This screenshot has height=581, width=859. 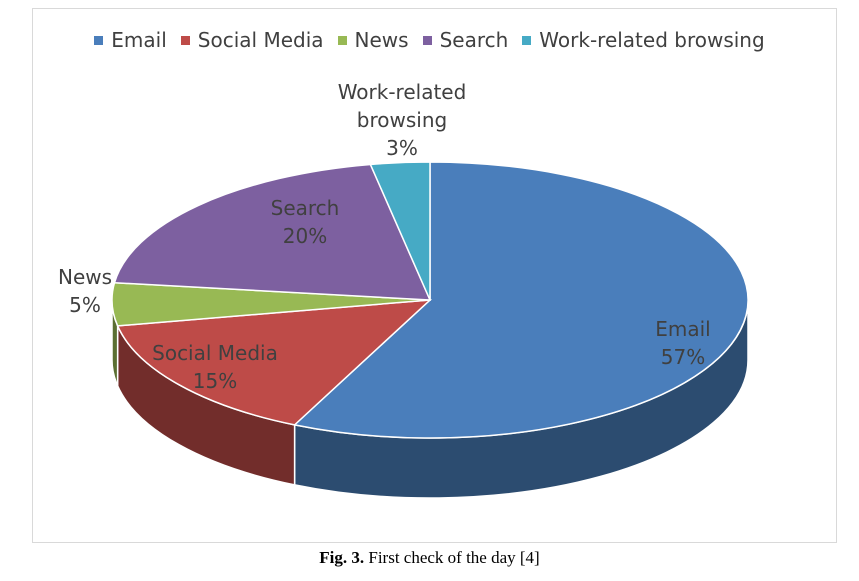 I want to click on legend-entry: Email, so click(x=130, y=40).